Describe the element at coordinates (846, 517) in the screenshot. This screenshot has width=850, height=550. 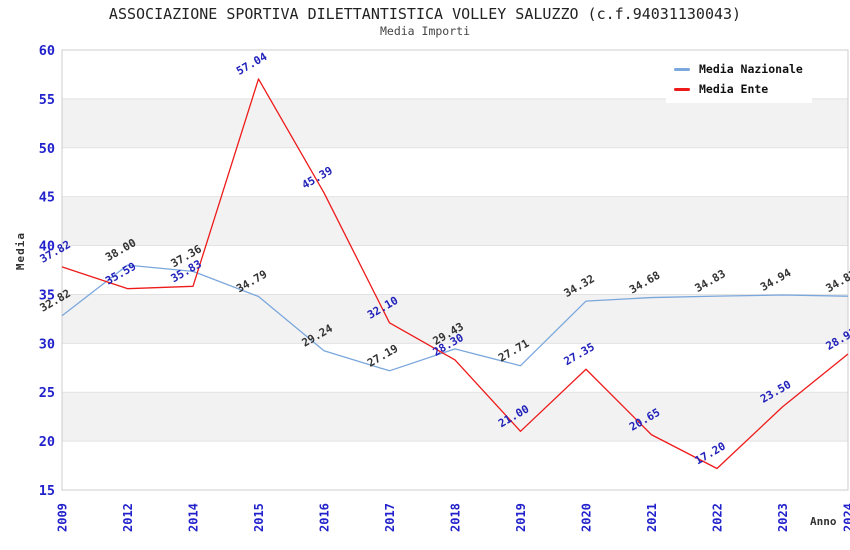
I see `x-tick-label: 2024` at that location.